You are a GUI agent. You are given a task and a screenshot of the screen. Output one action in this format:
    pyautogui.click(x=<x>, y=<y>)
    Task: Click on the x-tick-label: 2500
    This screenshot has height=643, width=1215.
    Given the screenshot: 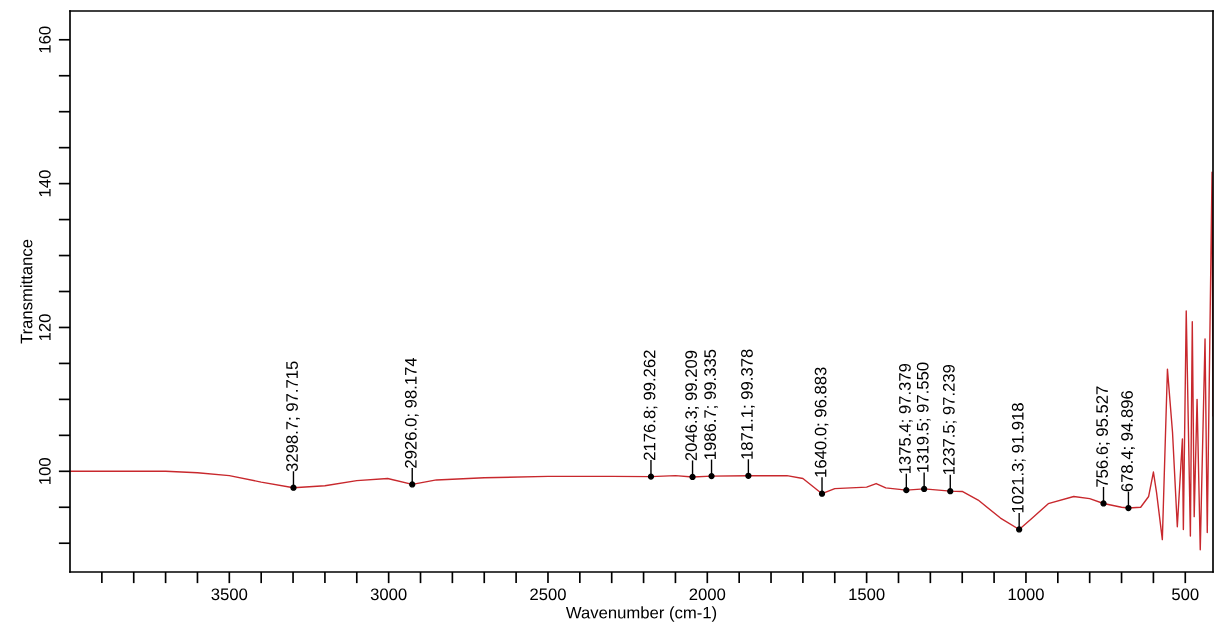 What is the action you would take?
    pyautogui.click(x=548, y=594)
    